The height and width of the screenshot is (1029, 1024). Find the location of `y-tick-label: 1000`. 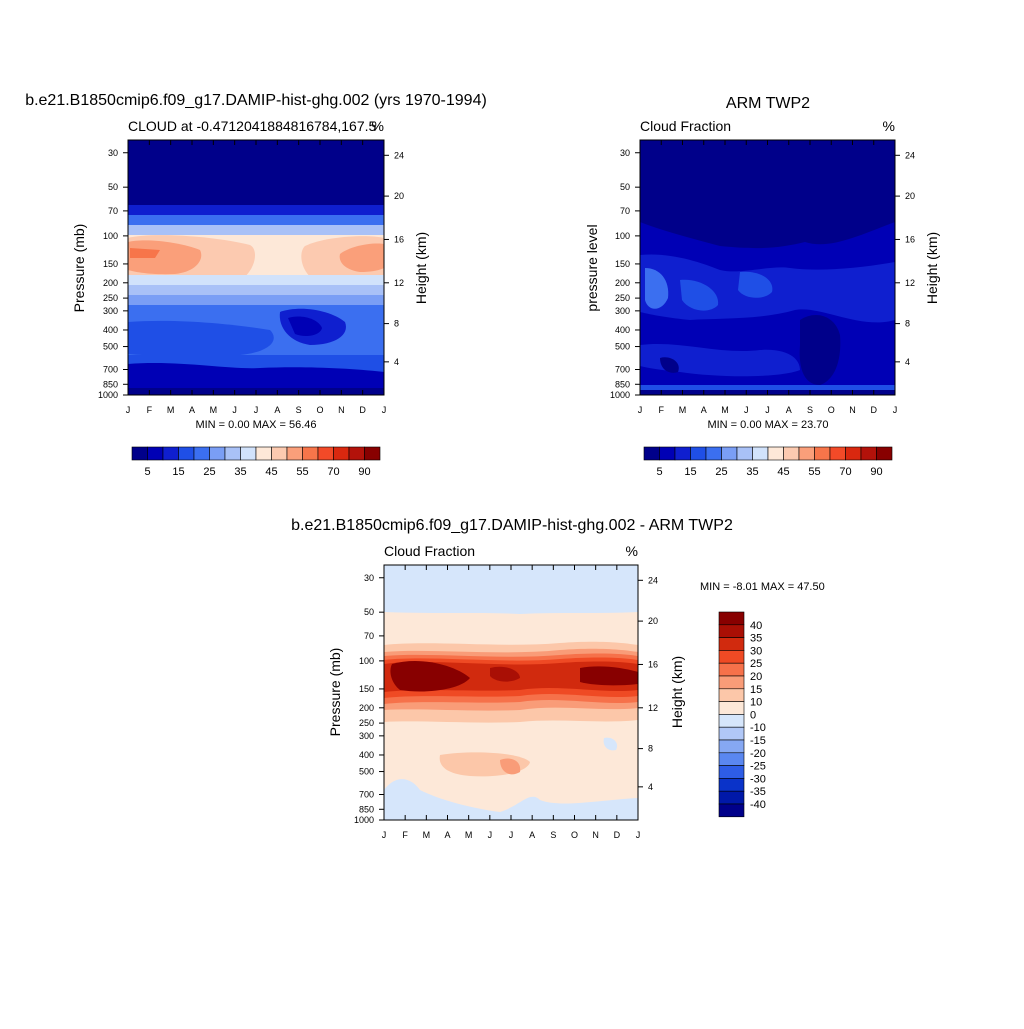

y-tick-label: 1000 is located at coordinates (108, 395).